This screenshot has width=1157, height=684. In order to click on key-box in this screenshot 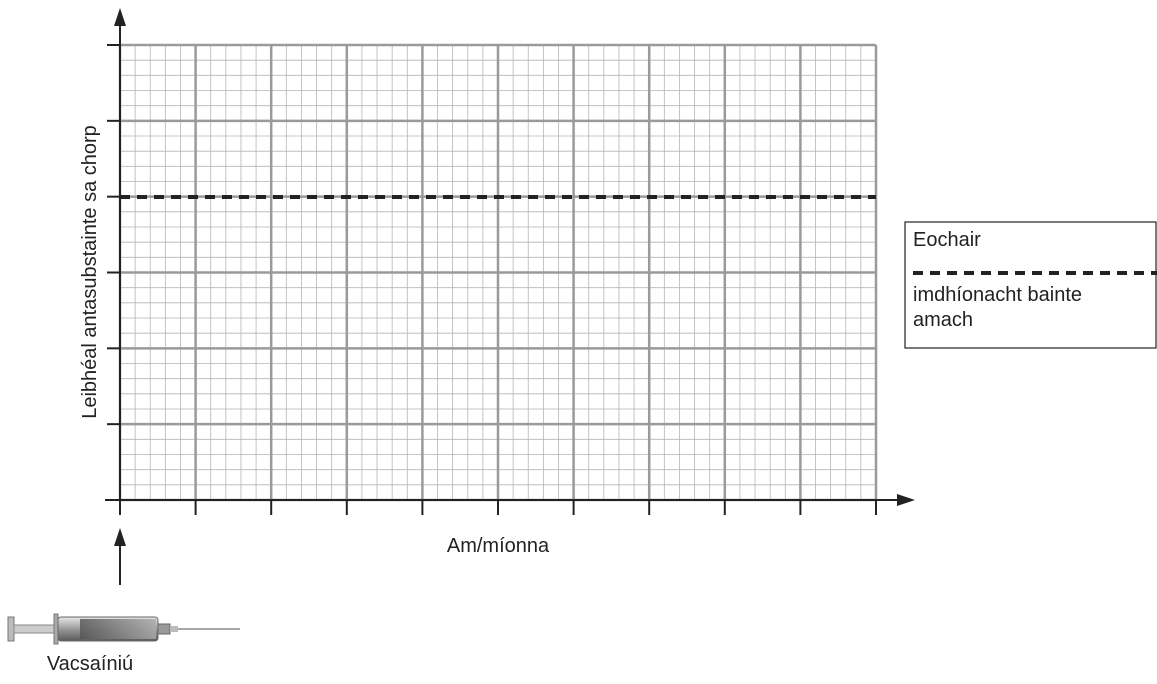, I will do `click(1030, 285)`.